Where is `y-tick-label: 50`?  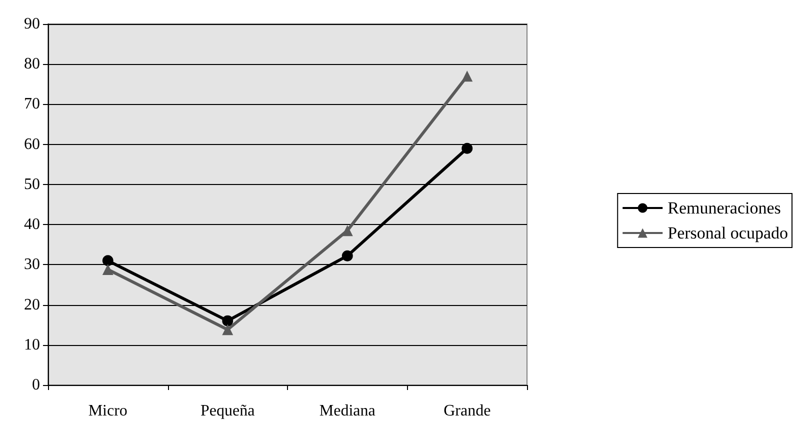 y-tick-label: 50 is located at coordinates (32, 184).